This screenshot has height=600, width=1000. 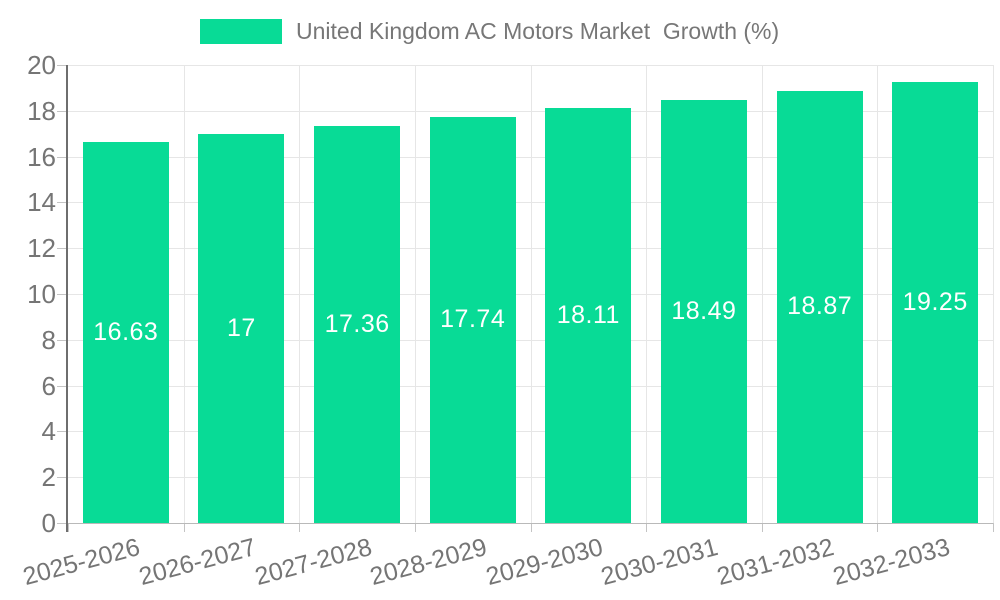 I want to click on x-axis-label: 2026-2027, so click(x=197, y=562).